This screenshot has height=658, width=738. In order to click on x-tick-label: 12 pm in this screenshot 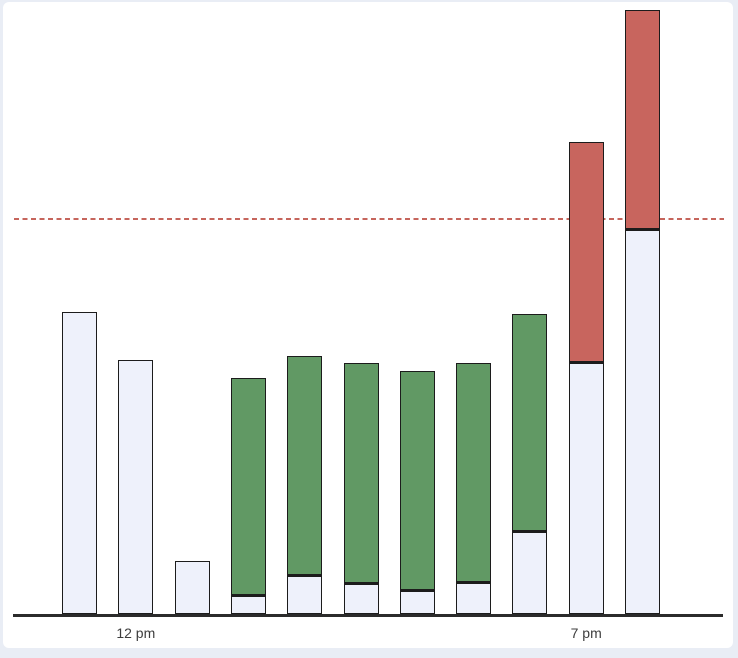, I will do `click(136, 633)`.